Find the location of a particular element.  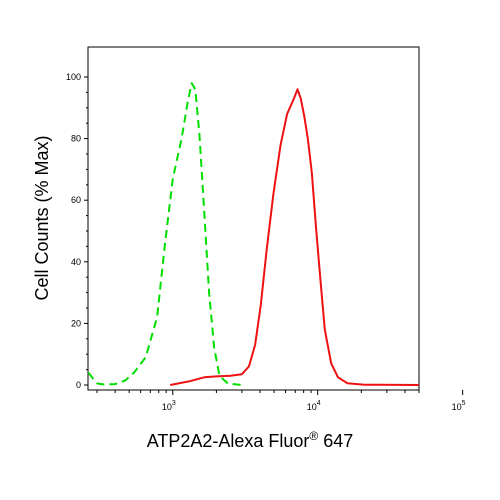

y-axis-ticks: 0 20 40 60 80 100 is located at coordinates (77, 231).